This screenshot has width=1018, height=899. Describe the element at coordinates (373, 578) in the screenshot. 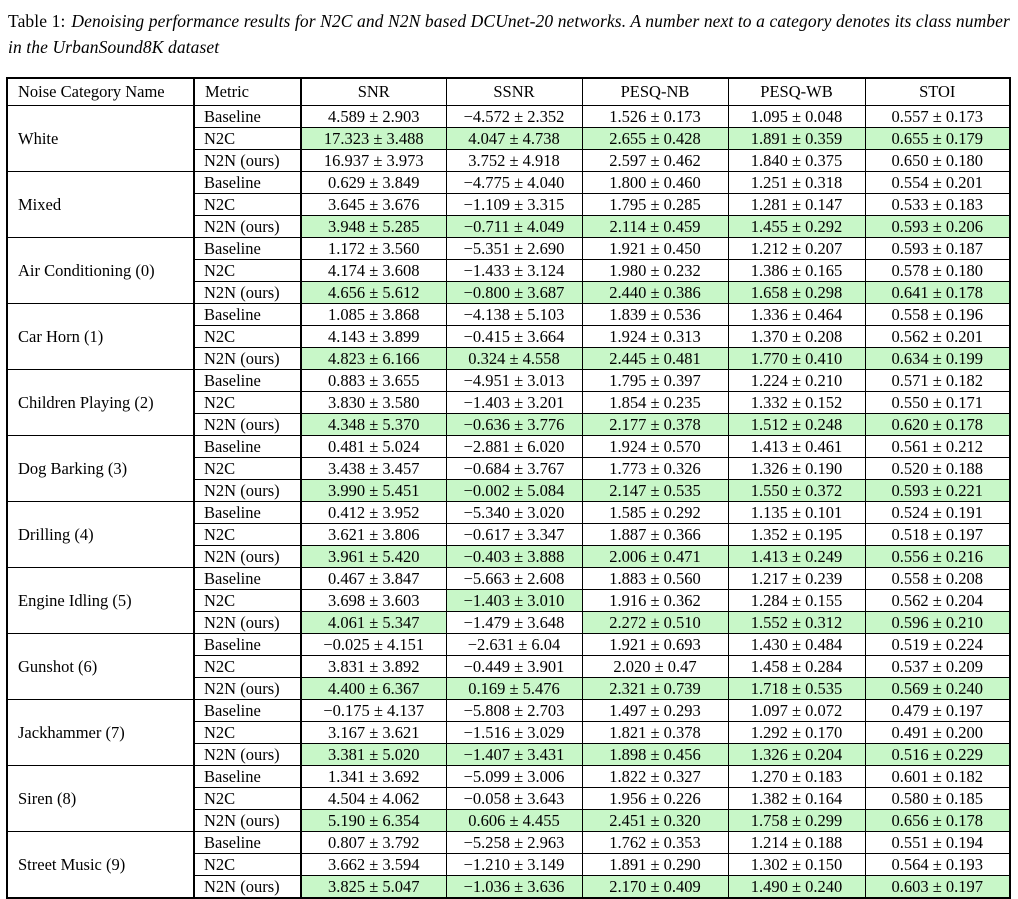

I see `value-cell: 0.467 ± 3.847` at that location.